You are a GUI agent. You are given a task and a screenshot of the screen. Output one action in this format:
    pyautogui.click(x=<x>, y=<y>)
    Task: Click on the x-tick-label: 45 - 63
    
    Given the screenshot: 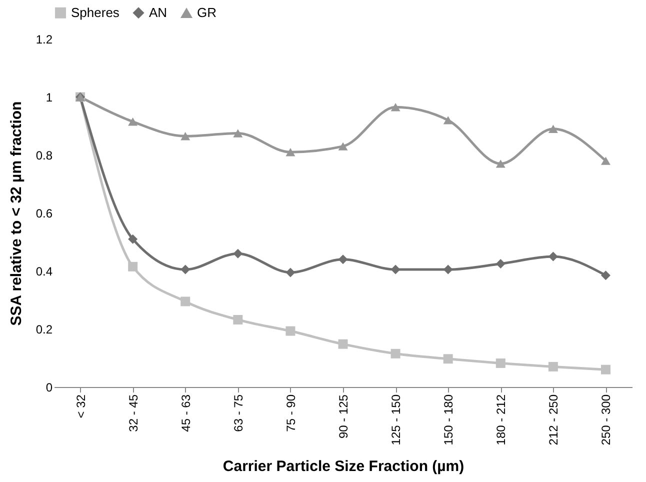 What is the action you would take?
    pyautogui.click(x=185, y=413)
    